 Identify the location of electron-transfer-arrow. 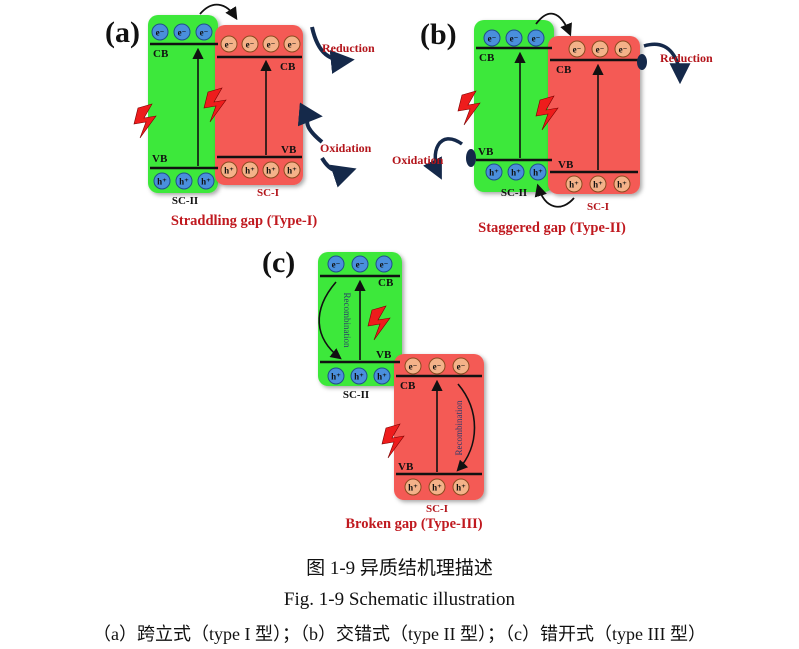
(553, 24).